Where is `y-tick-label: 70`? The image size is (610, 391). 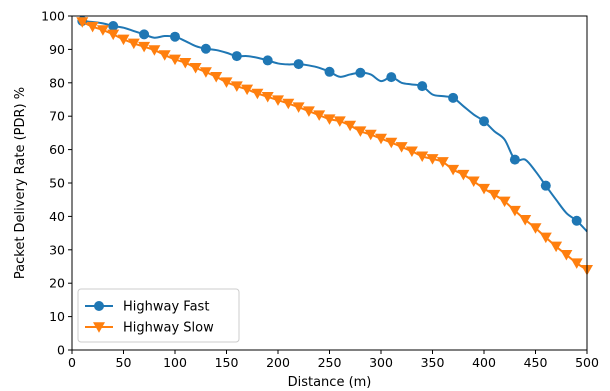
y-tick-label: 70 is located at coordinates (57, 116).